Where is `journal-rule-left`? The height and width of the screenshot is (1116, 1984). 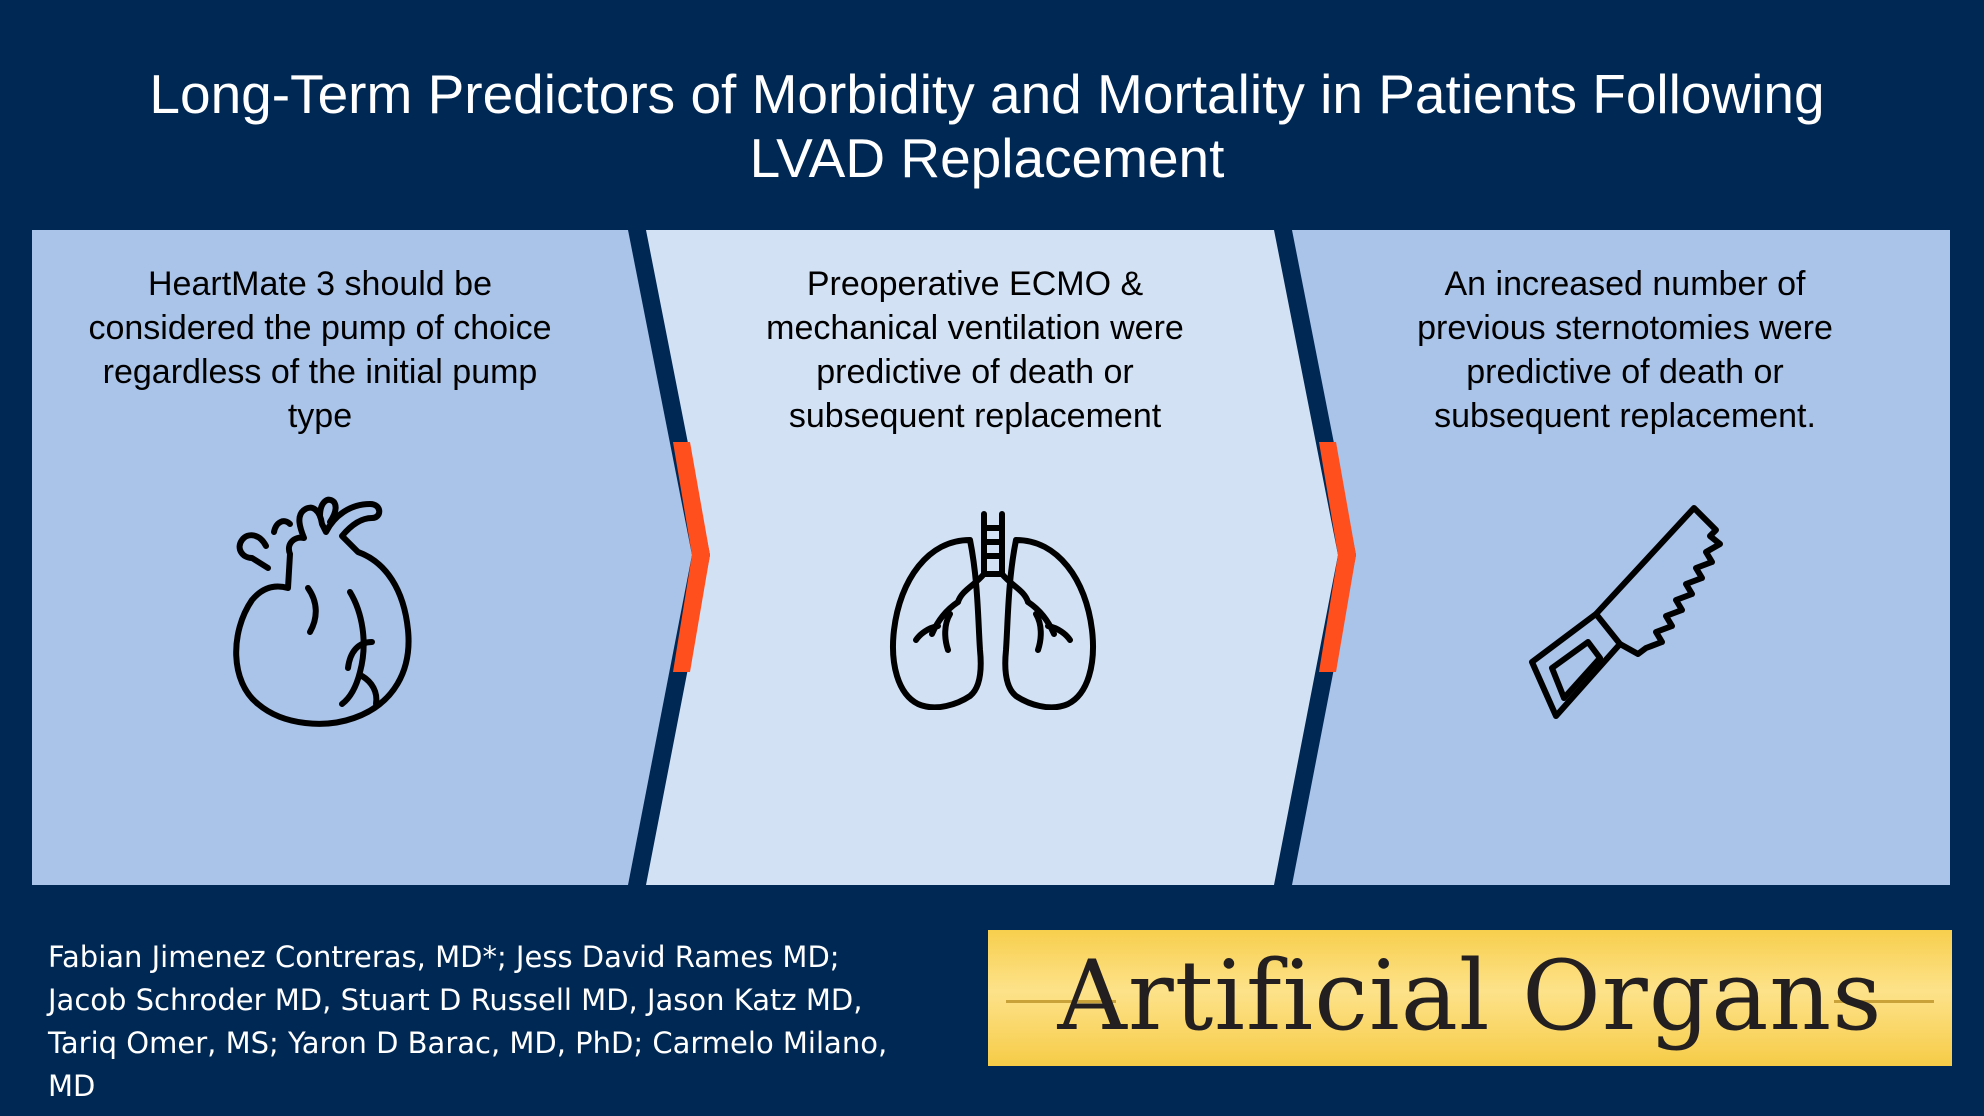 journal-rule-left is located at coordinates (1061, 1001).